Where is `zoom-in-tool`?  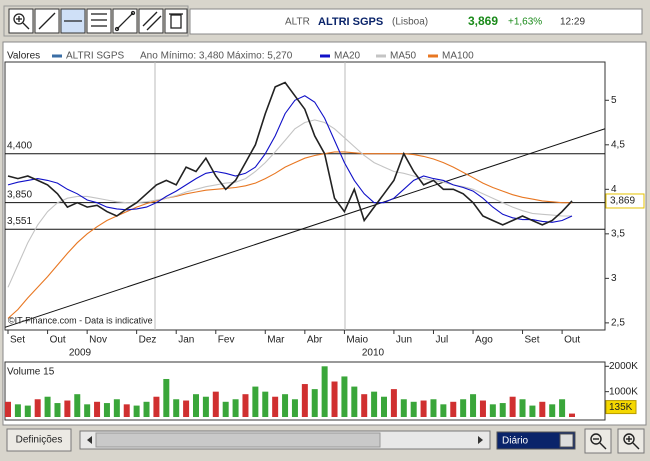 zoom-in-tool is located at coordinates (21, 21).